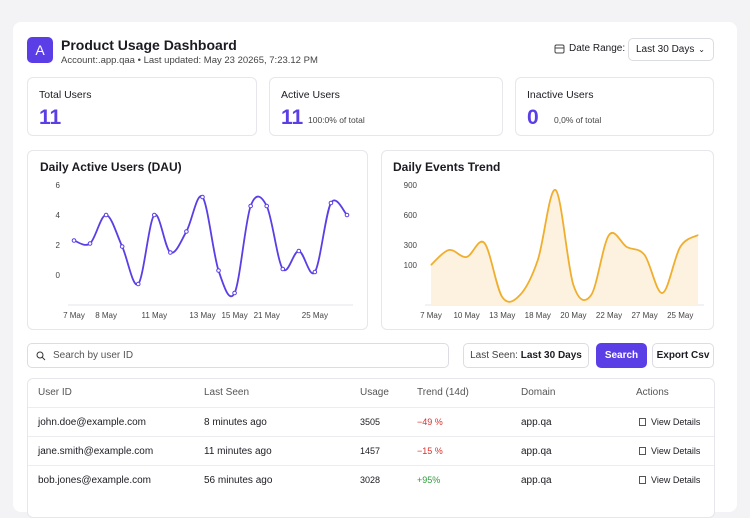 The height and width of the screenshot is (518, 750). I want to click on table-cell: −15 %, so click(430, 451).